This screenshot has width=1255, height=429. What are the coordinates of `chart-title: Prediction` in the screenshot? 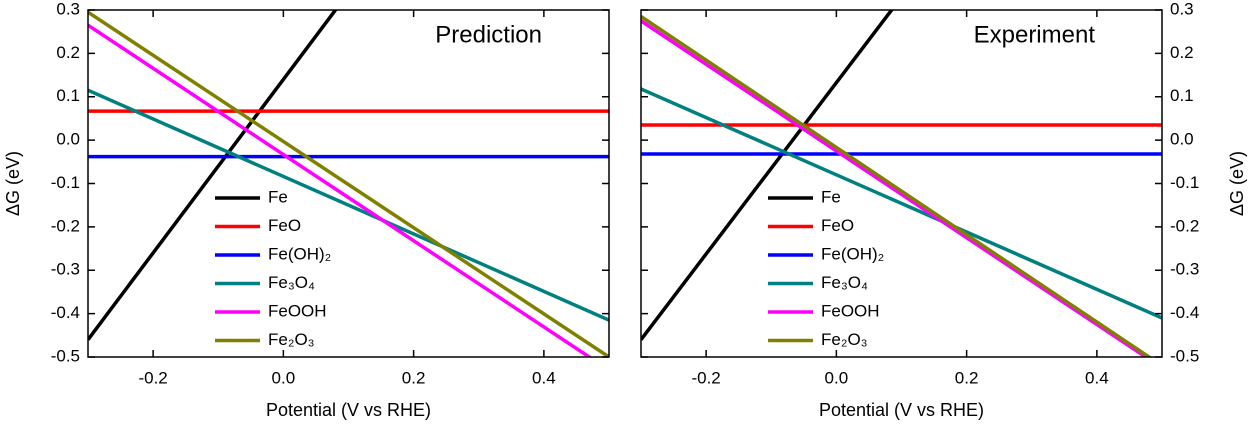 It's located at (488, 34).